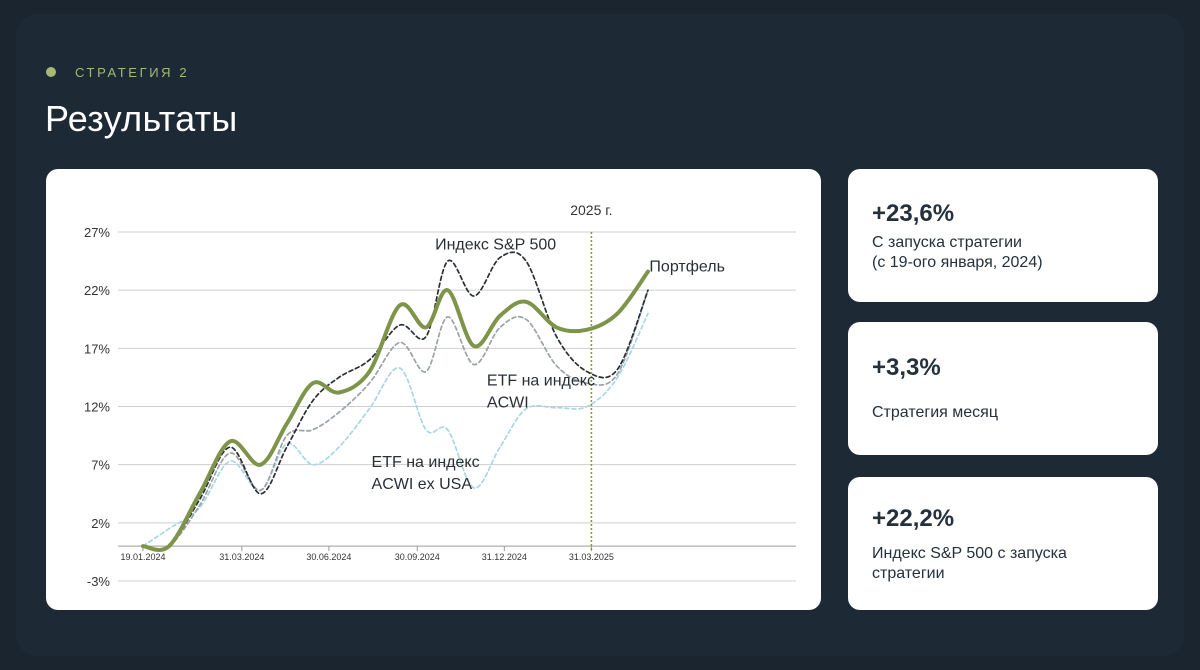 Image resolution: width=1200 pixels, height=670 pixels. Describe the element at coordinates (1003, 388) in the screenshot. I see `stat-card-strategy-month: +3,3% Стратегия месяц` at that location.